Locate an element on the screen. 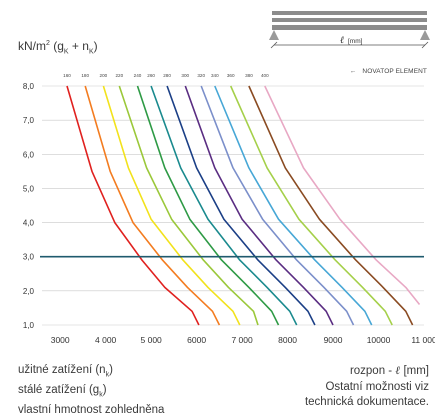 The height and width of the screenshot is (418, 435). beam-layer-mid is located at coordinates (349, 20).